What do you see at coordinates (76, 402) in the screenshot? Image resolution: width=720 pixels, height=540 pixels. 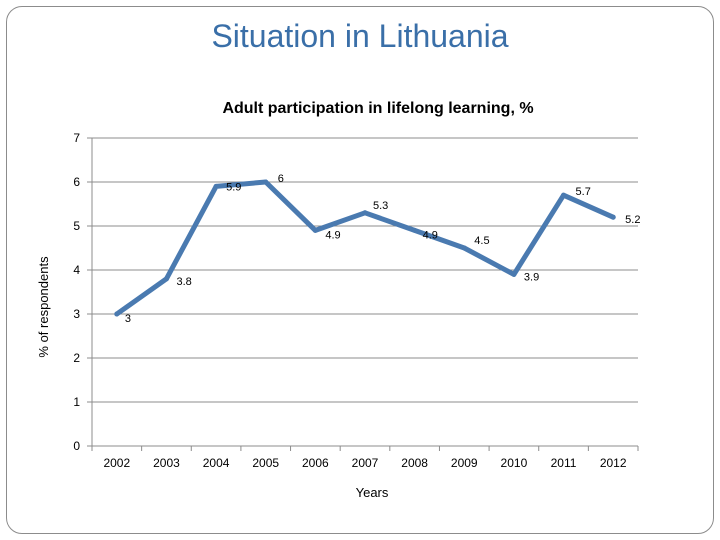 I see `y-tick-label: 1` at bounding box center [76, 402].